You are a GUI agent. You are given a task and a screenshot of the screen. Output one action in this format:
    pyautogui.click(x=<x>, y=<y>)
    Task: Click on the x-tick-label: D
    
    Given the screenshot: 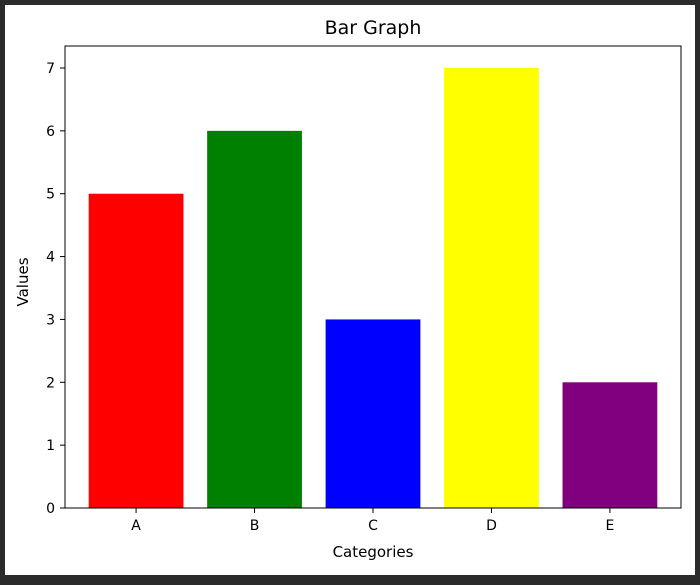 What is the action you would take?
    pyautogui.click(x=491, y=526)
    